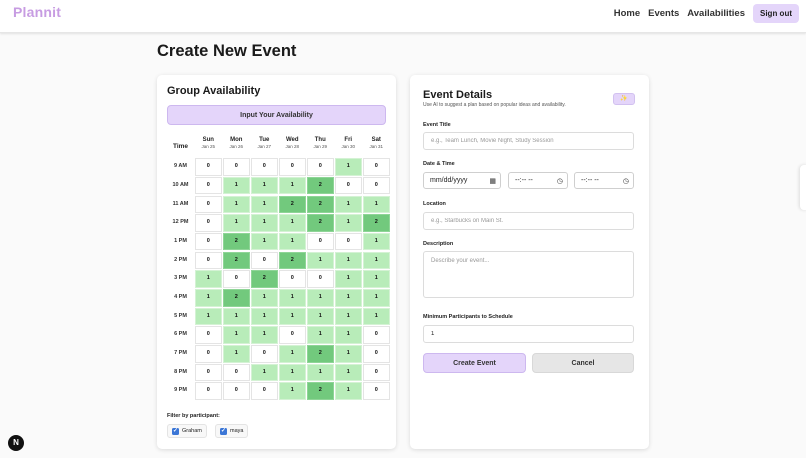  I want to click on location-input, so click(528, 221).